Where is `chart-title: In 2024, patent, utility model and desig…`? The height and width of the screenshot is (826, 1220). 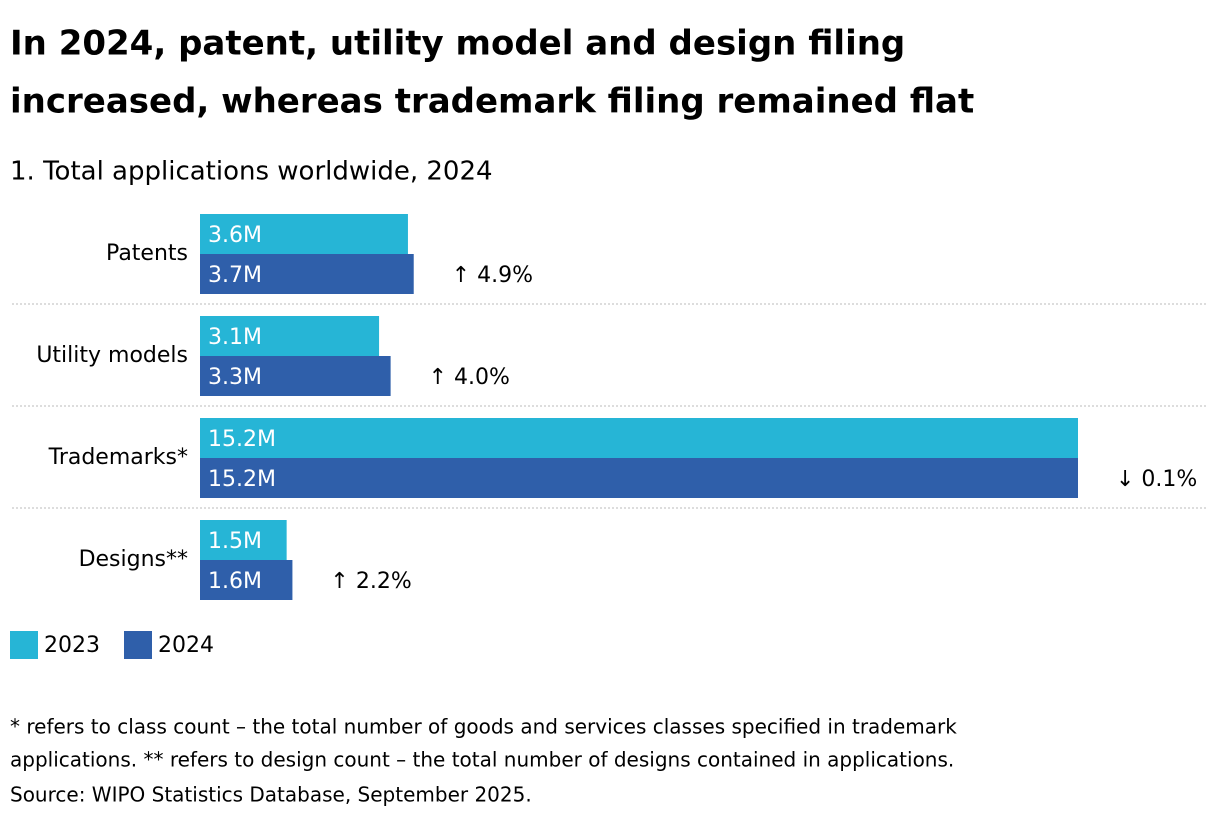 chart-title: In 2024, patent, utility model and desig… is located at coordinates (457, 44).